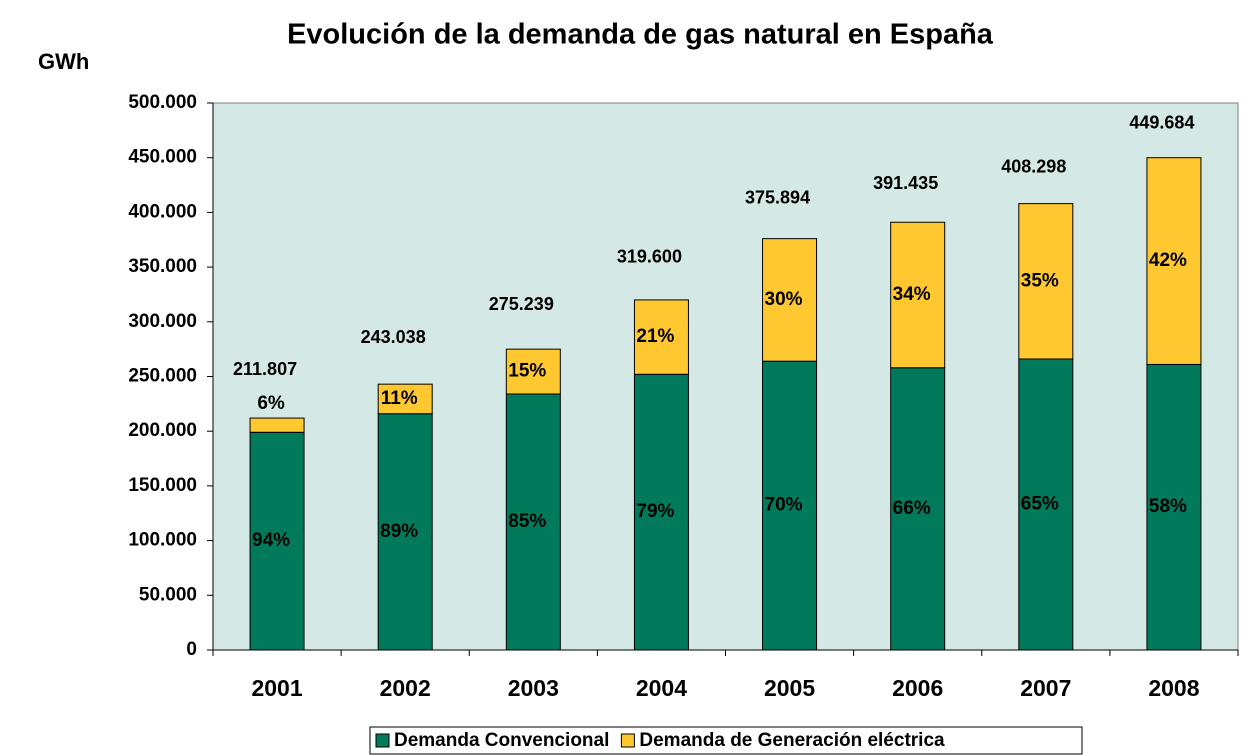 The height and width of the screenshot is (756, 1249). What do you see at coordinates (162, 157) in the screenshot?
I see `y-tick-label: 450.000` at bounding box center [162, 157].